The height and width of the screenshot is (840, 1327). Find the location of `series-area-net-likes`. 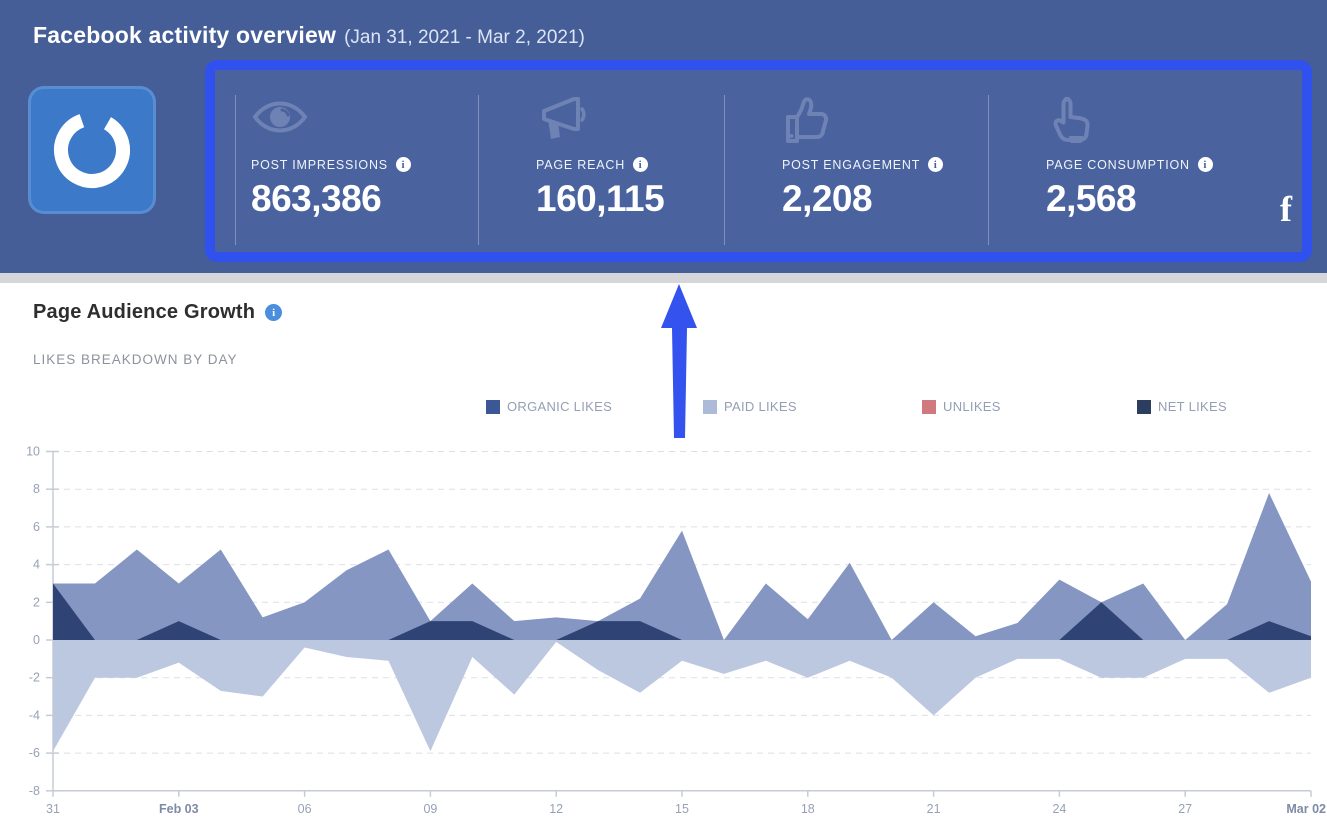

series-area-net-likes is located at coordinates (682, 611).